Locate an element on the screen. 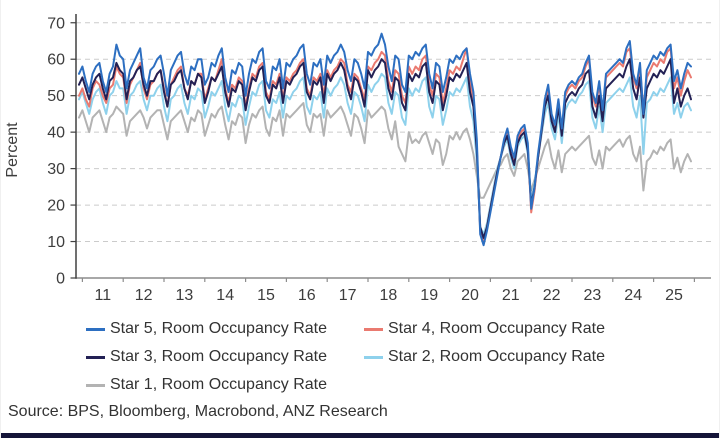 This screenshot has height=438, width=720. y-axis-title: Percent is located at coordinates (12, 150).